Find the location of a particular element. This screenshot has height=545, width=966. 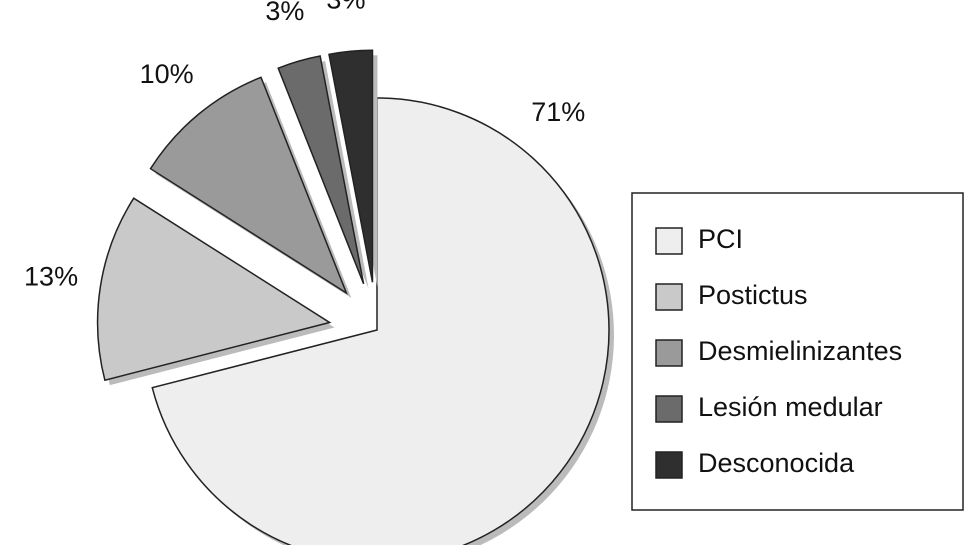

data-label: 13% is located at coordinates (51, 277).